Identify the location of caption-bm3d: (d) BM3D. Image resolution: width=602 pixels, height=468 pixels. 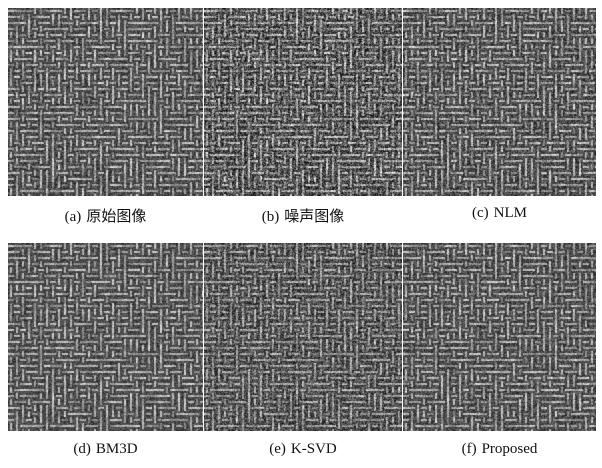
(105, 449).